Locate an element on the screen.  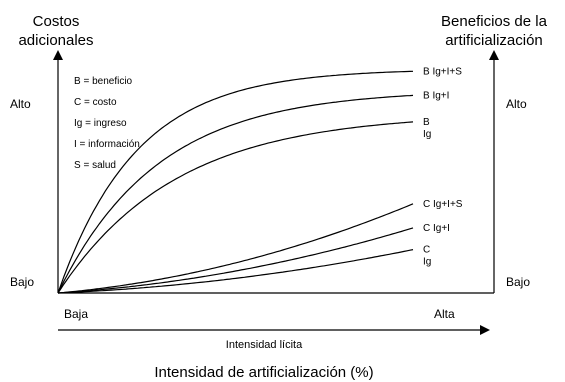
benefit-curve-label: B Ig+I is located at coordinates (436, 95).